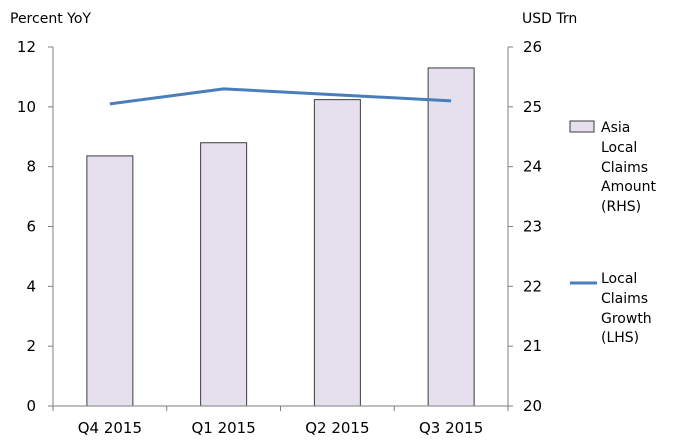  Describe the element at coordinates (337, 428) in the screenshot. I see `x-label-2: Q2 2015` at that location.